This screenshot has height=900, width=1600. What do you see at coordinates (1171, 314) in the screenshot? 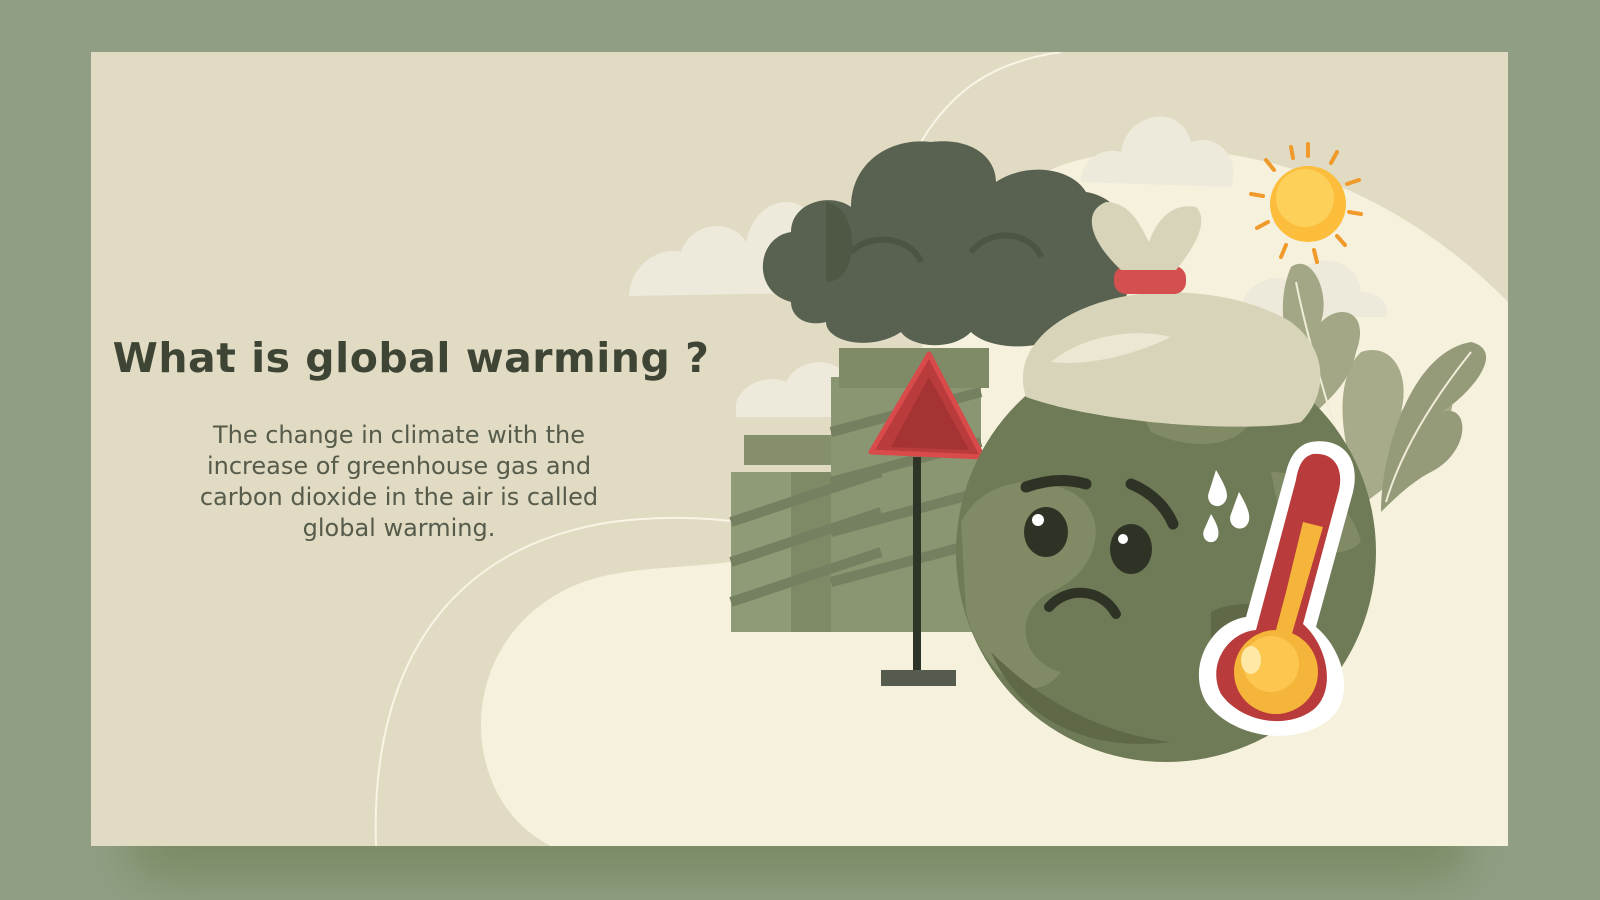
I see `ice-bag-icon` at bounding box center [1171, 314].